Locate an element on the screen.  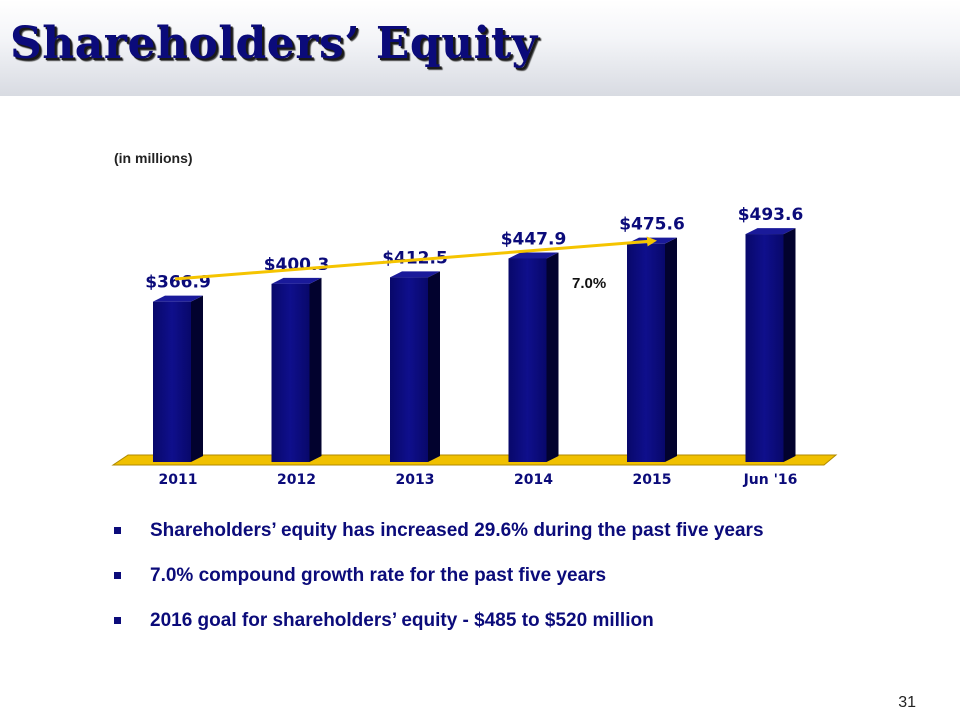
page-number: 31 is located at coordinates (907, 702).